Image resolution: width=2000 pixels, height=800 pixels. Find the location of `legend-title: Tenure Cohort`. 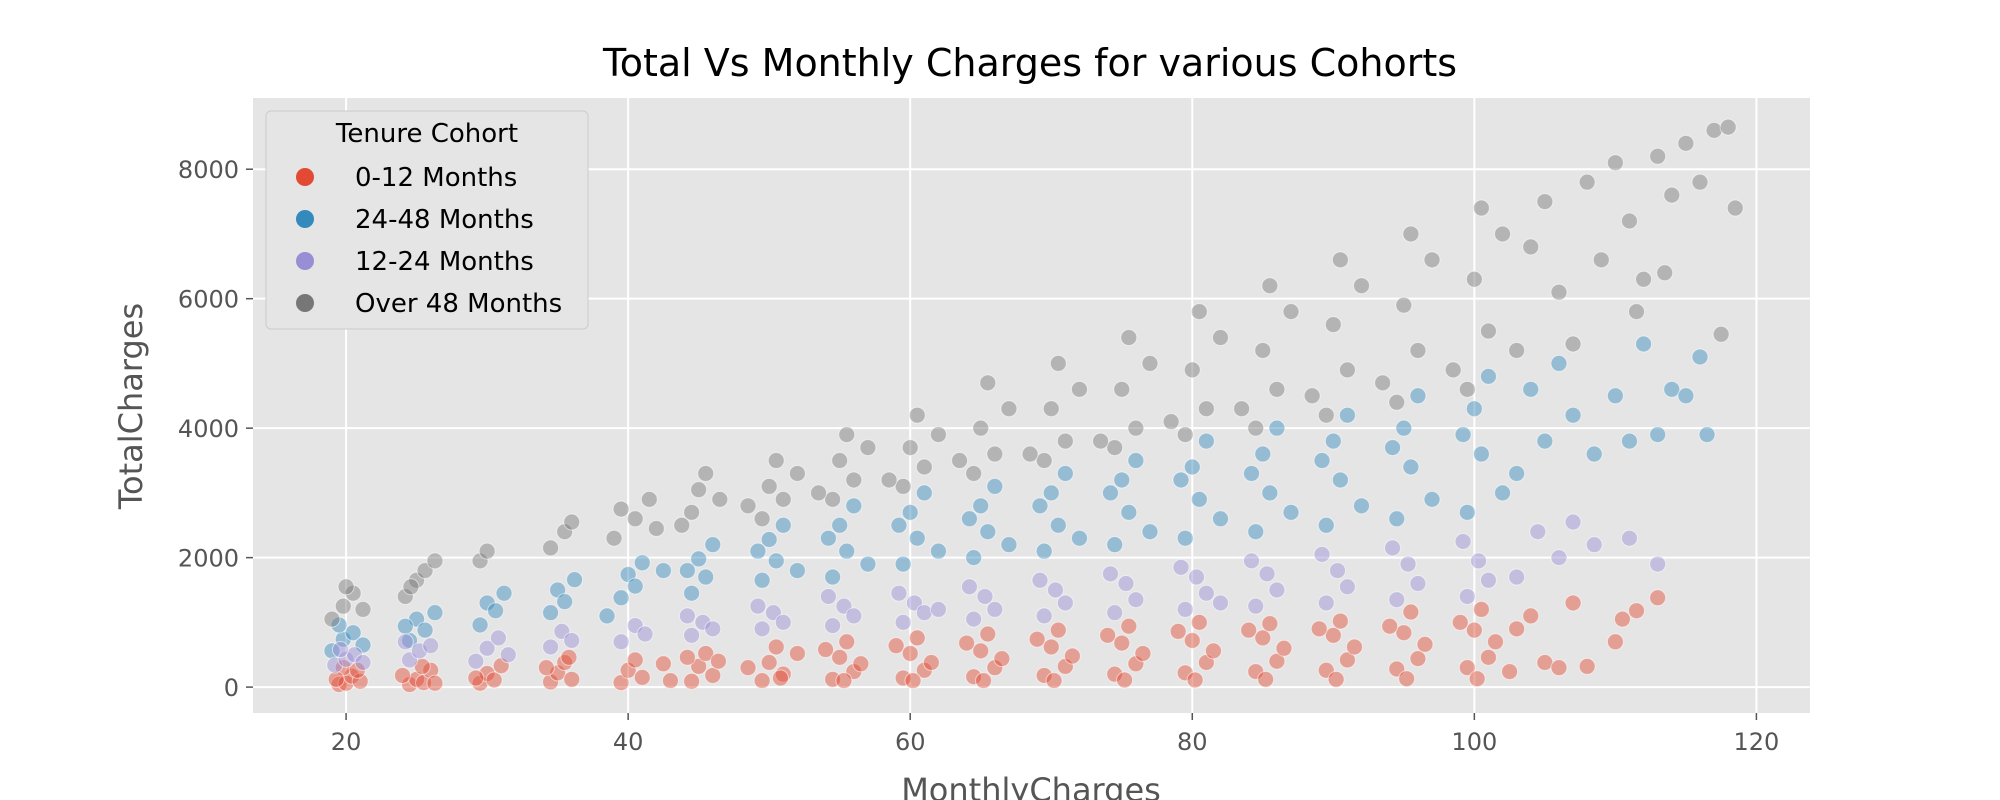

legend-title: Tenure Cohort is located at coordinates (426, 134).